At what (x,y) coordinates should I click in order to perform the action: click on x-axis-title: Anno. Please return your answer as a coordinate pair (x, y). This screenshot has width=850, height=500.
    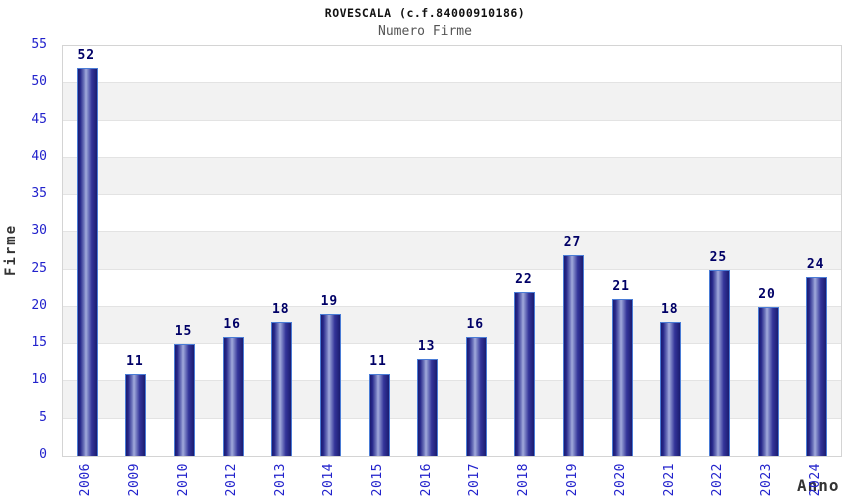
    Looking at the image, I should click on (818, 485).